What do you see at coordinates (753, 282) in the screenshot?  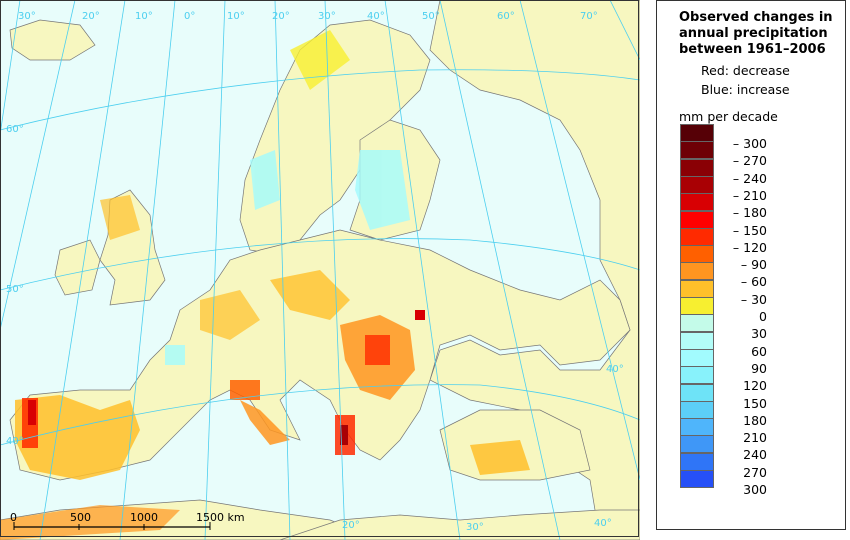 I see `legend-label: – 60` at bounding box center [753, 282].